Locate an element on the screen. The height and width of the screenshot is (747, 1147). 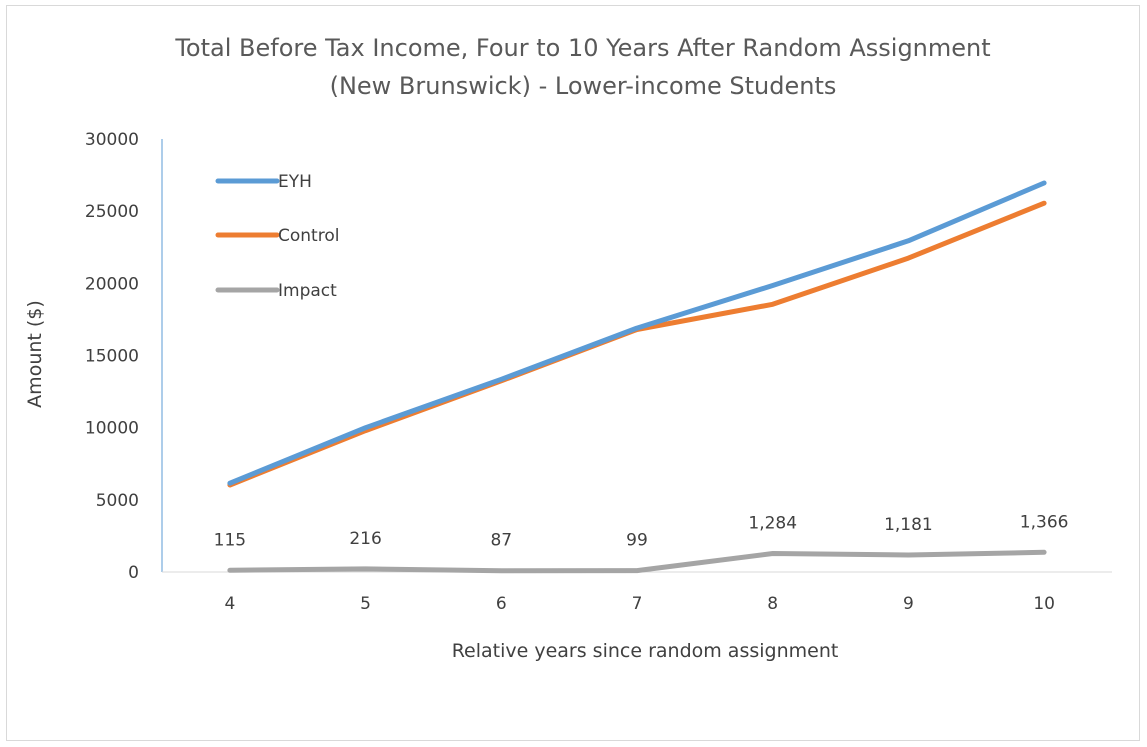
y-tick-label: 0 is located at coordinates (133, 573).